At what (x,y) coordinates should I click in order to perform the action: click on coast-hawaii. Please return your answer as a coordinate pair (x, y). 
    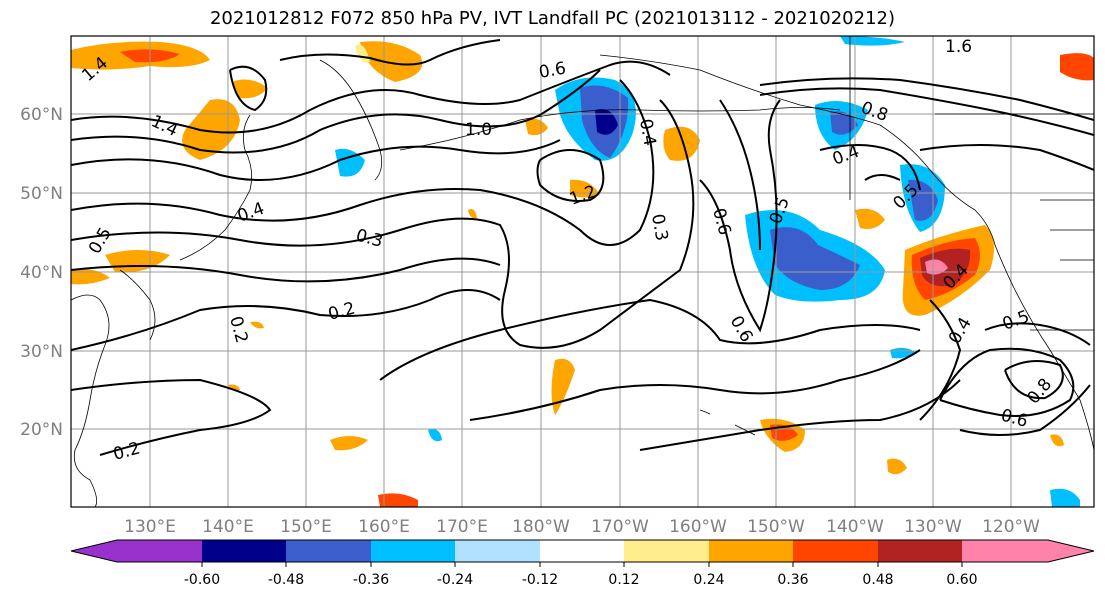
    Looking at the image, I should click on (727, 422).